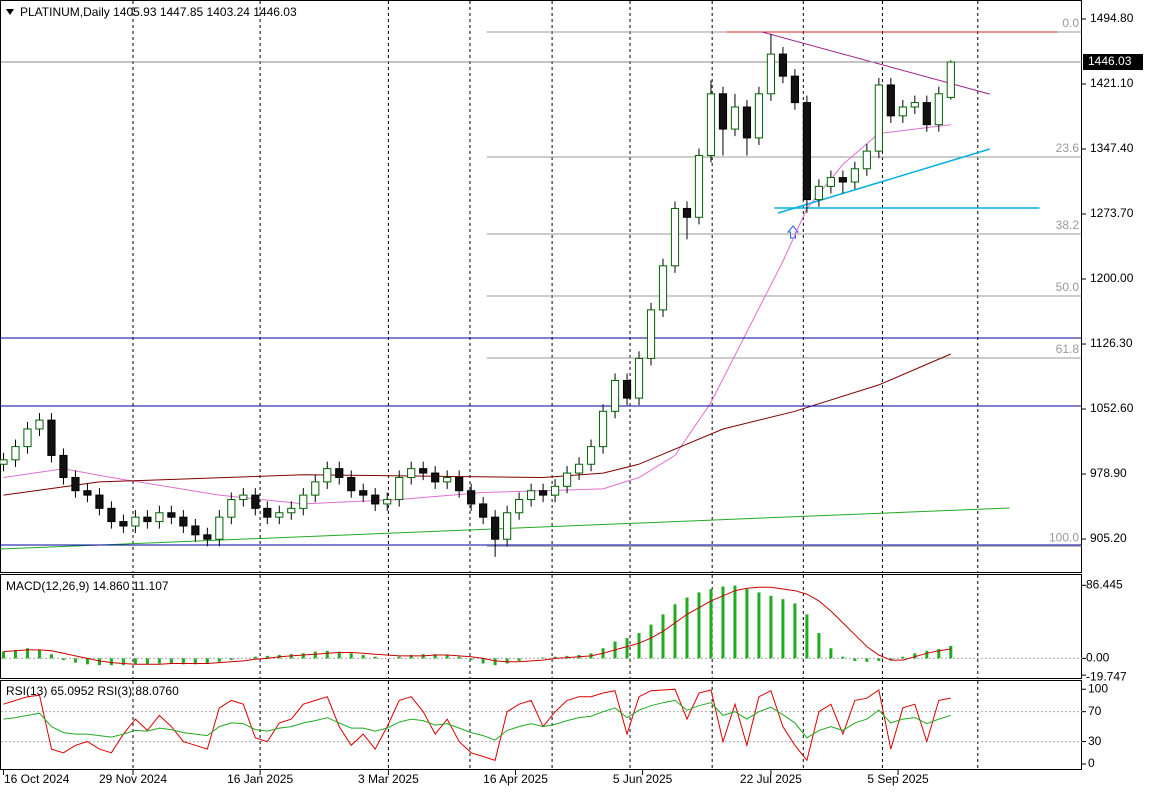  I want to click on x-tick-label: 3 Mar 2025, so click(388, 779).